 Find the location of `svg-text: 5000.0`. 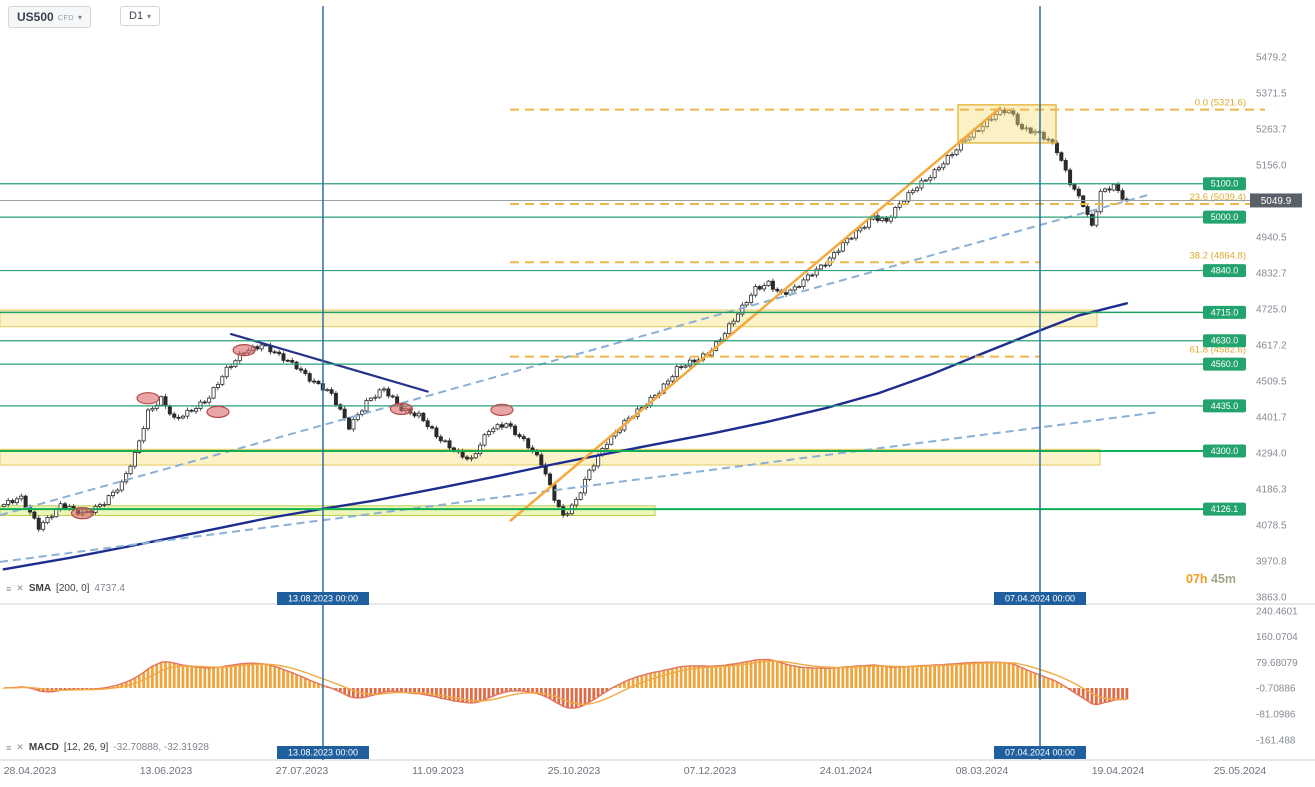

svg-text: 5000.0 is located at coordinates (1225, 217).